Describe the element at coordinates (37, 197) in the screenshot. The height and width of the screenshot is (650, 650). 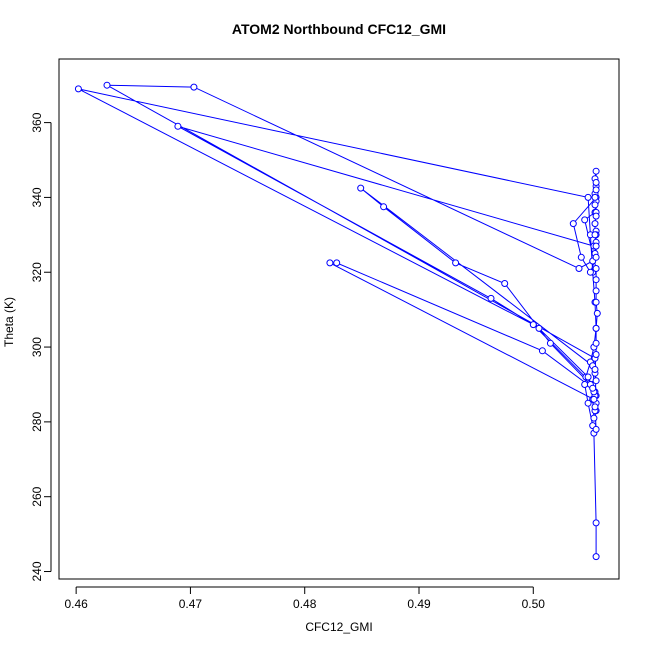
I see `y-tick-label: 340` at that location.